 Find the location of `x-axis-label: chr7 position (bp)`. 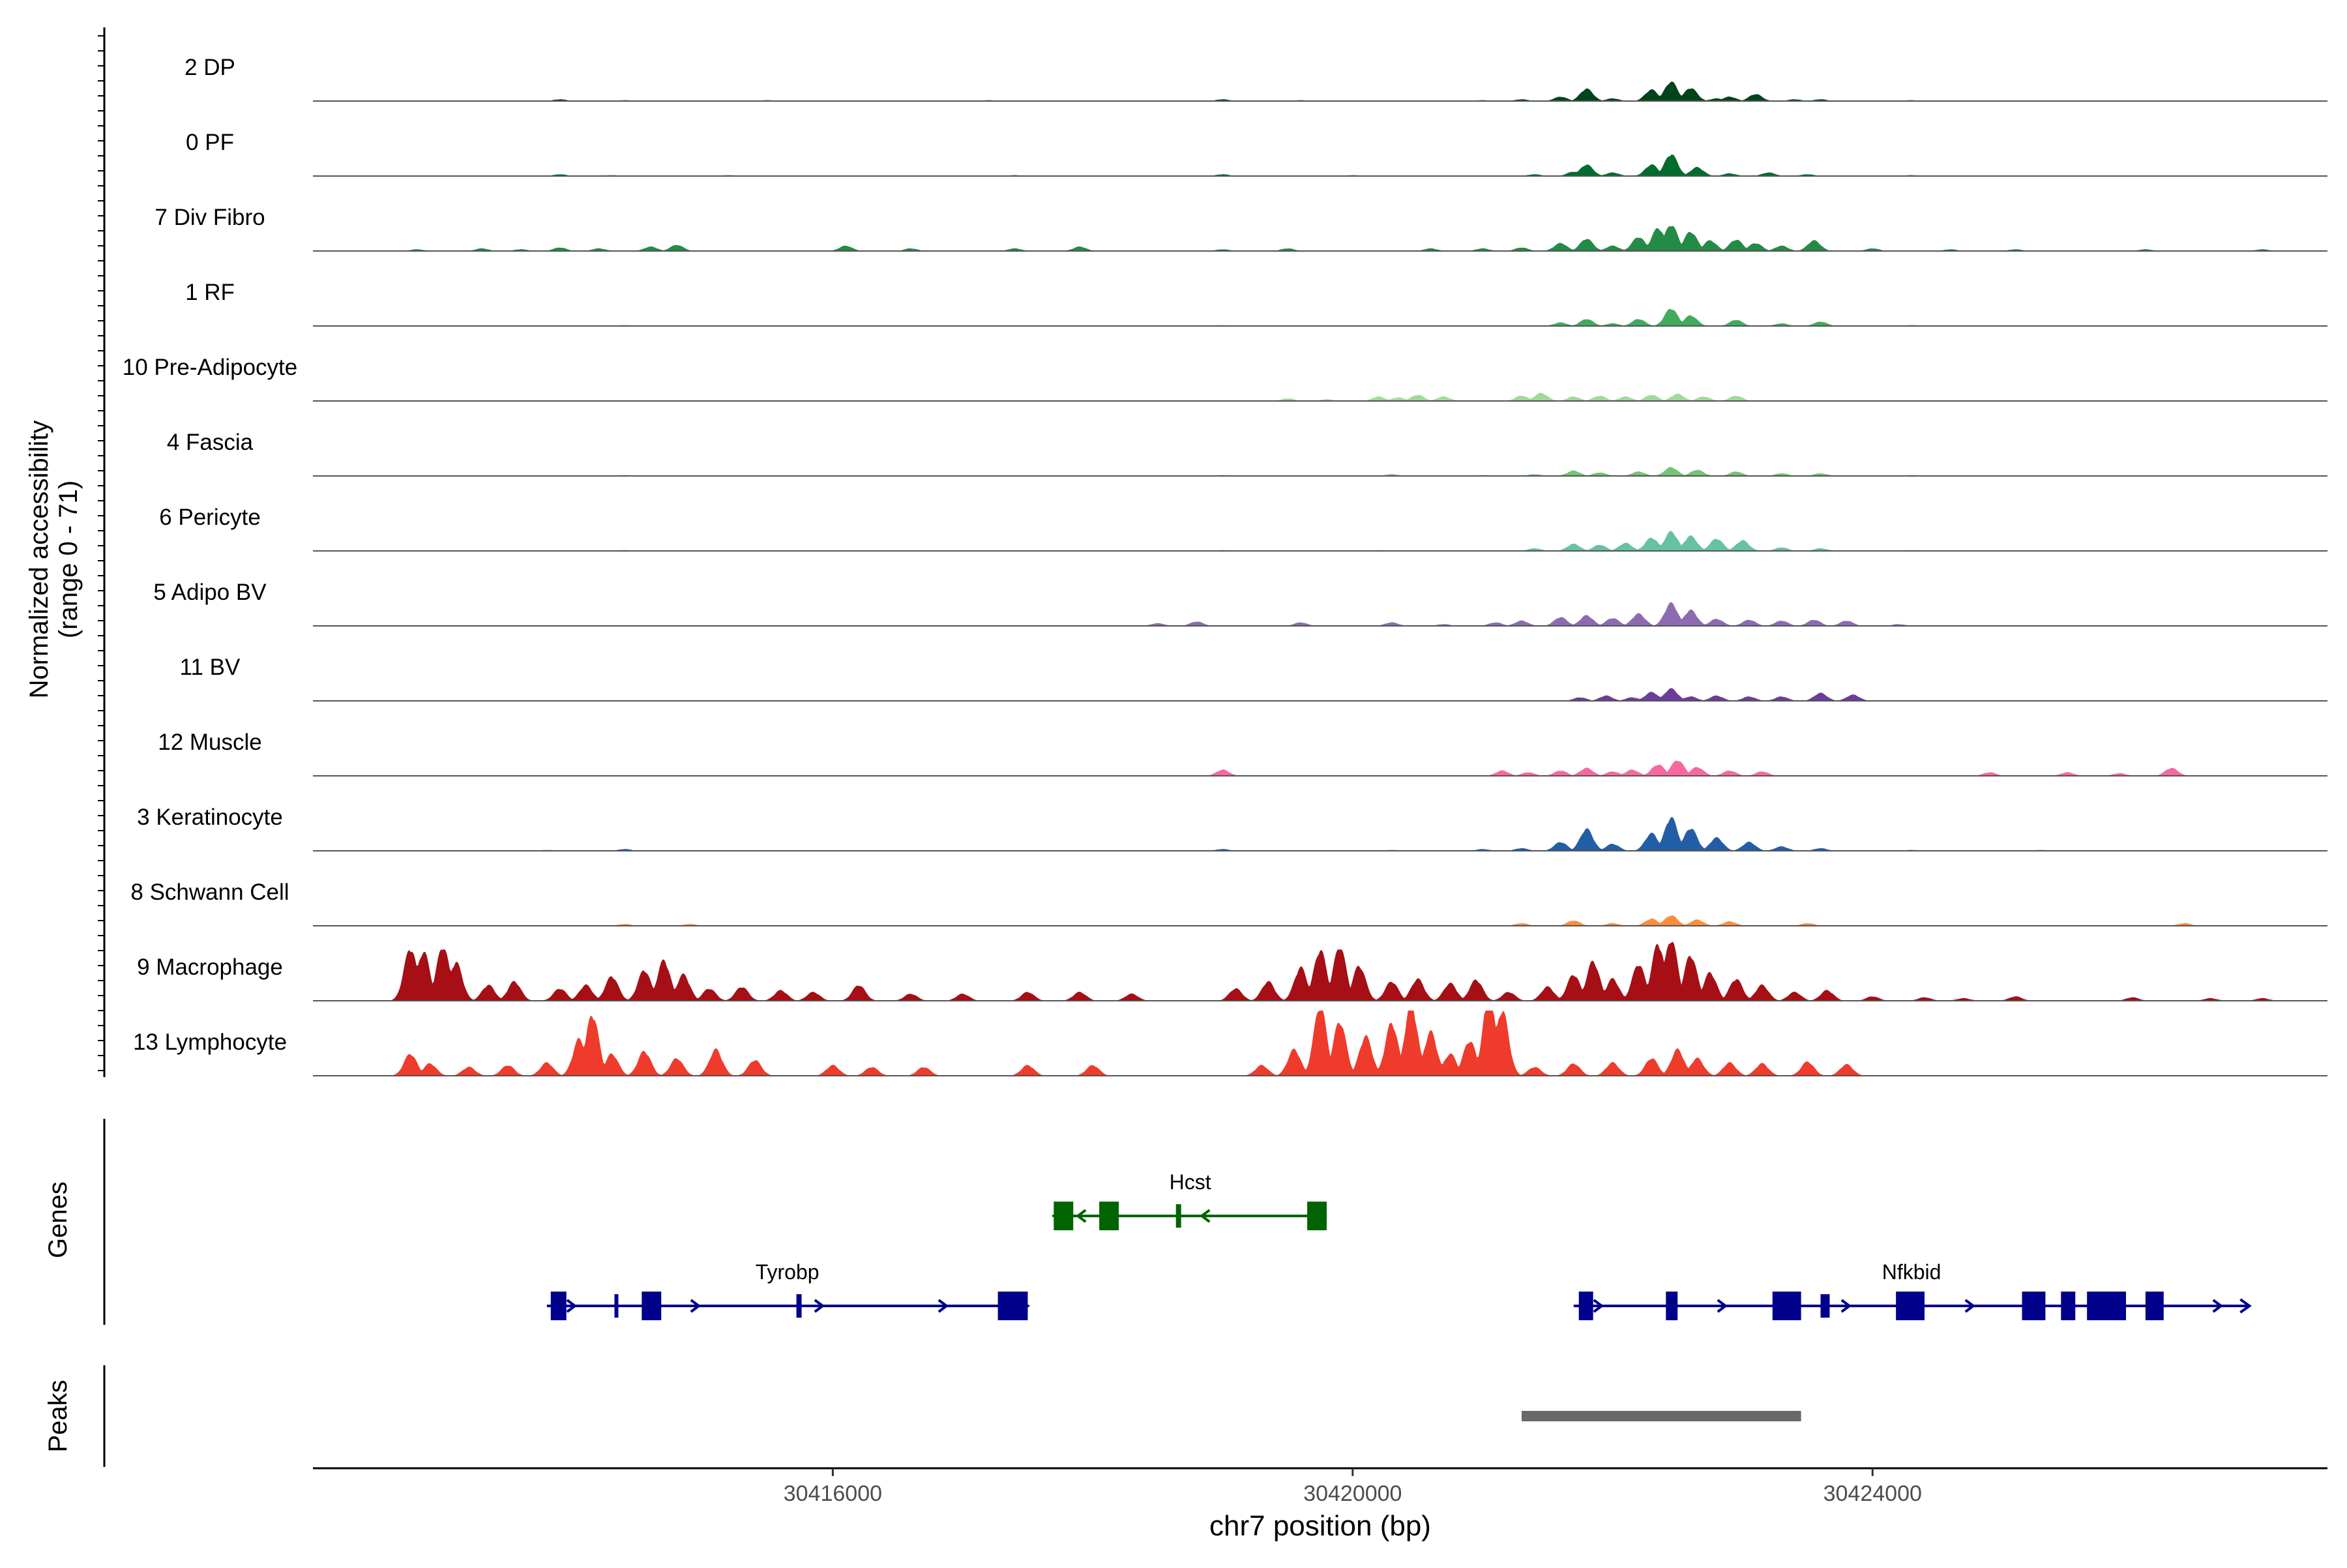

x-axis-label: chr7 position (bp) is located at coordinates (1320, 1526).